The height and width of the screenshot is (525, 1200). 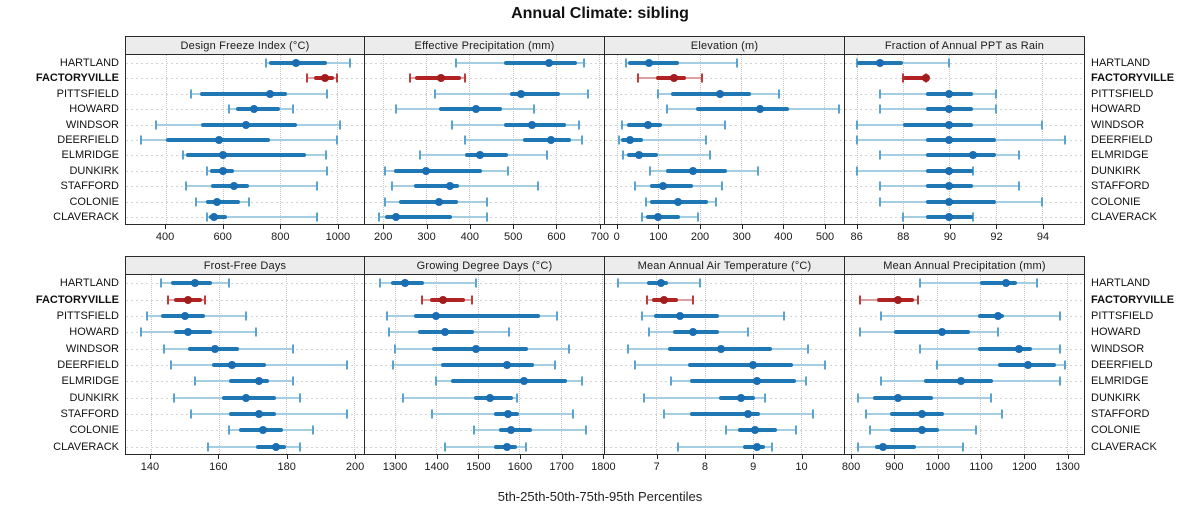 I want to click on row-label-left-factoryville: FACTORYVILLE, so click(x=77, y=78).